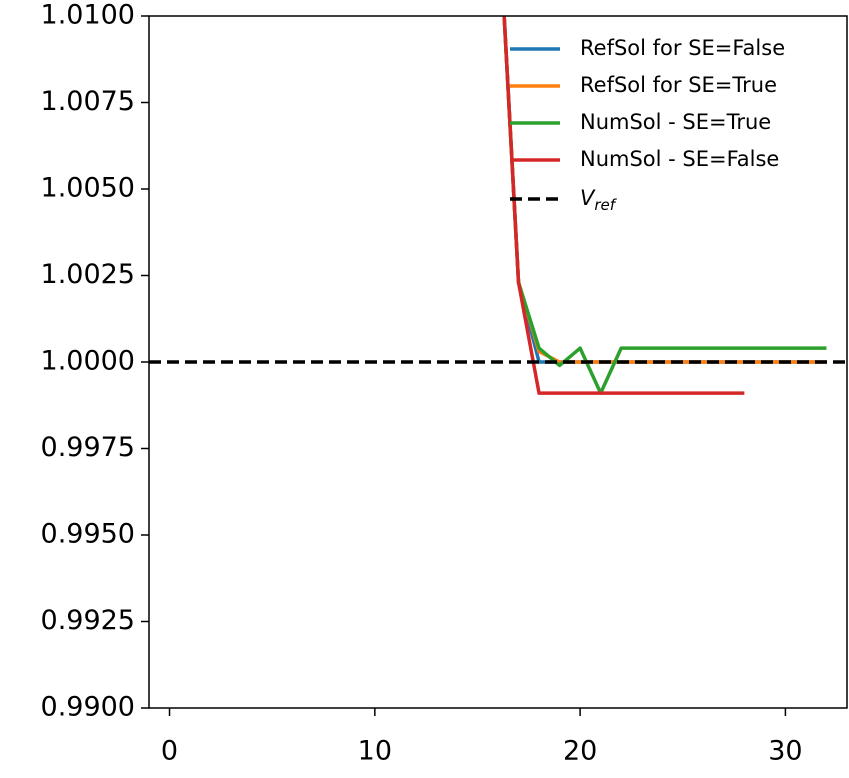 This screenshot has height=778, width=849. Describe the element at coordinates (88, 15) in the screenshot. I see `y-tick-label: 1.0100` at that location.